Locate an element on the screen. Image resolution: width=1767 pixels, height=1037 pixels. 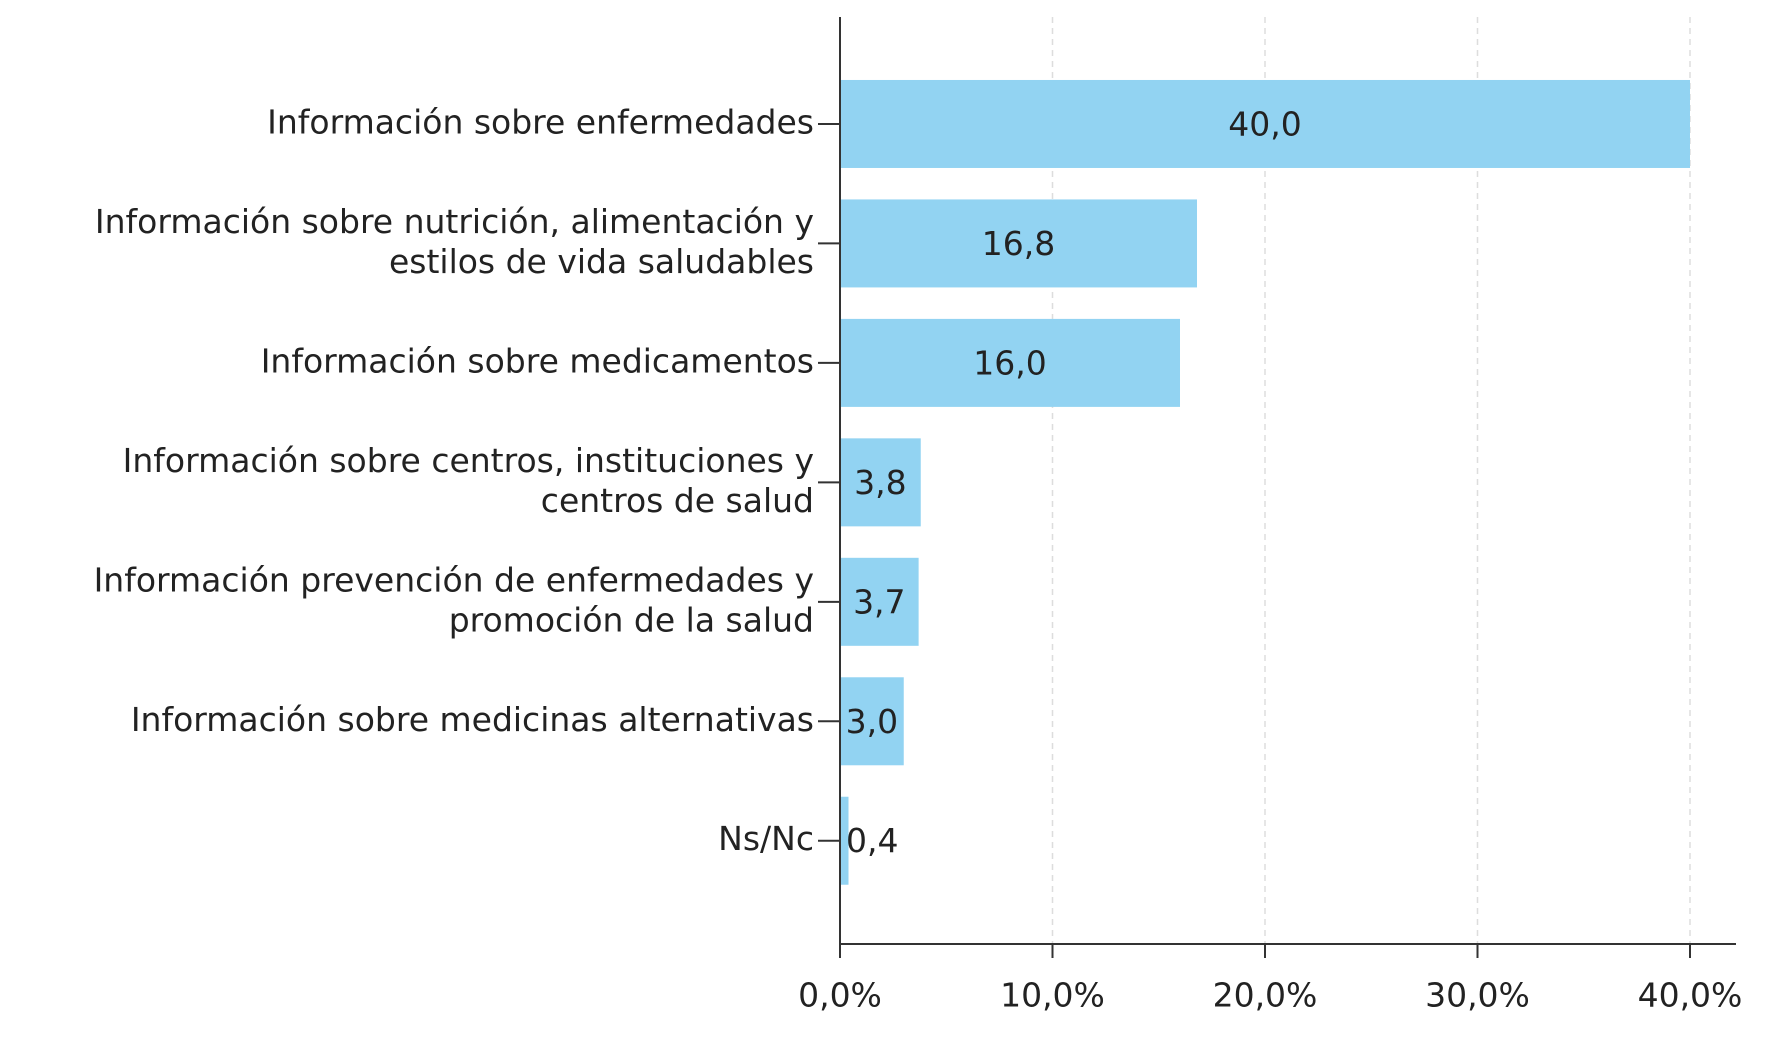
value-label: 3,8 is located at coordinates (880, 482).